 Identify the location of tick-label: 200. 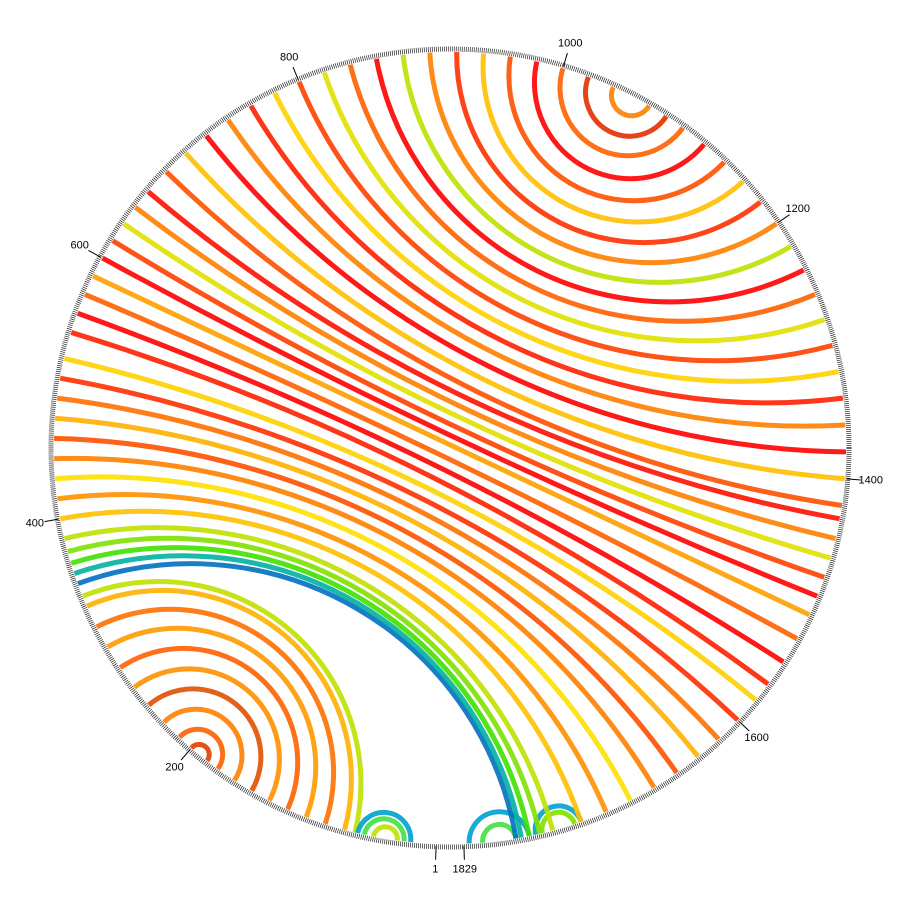
(174, 768).